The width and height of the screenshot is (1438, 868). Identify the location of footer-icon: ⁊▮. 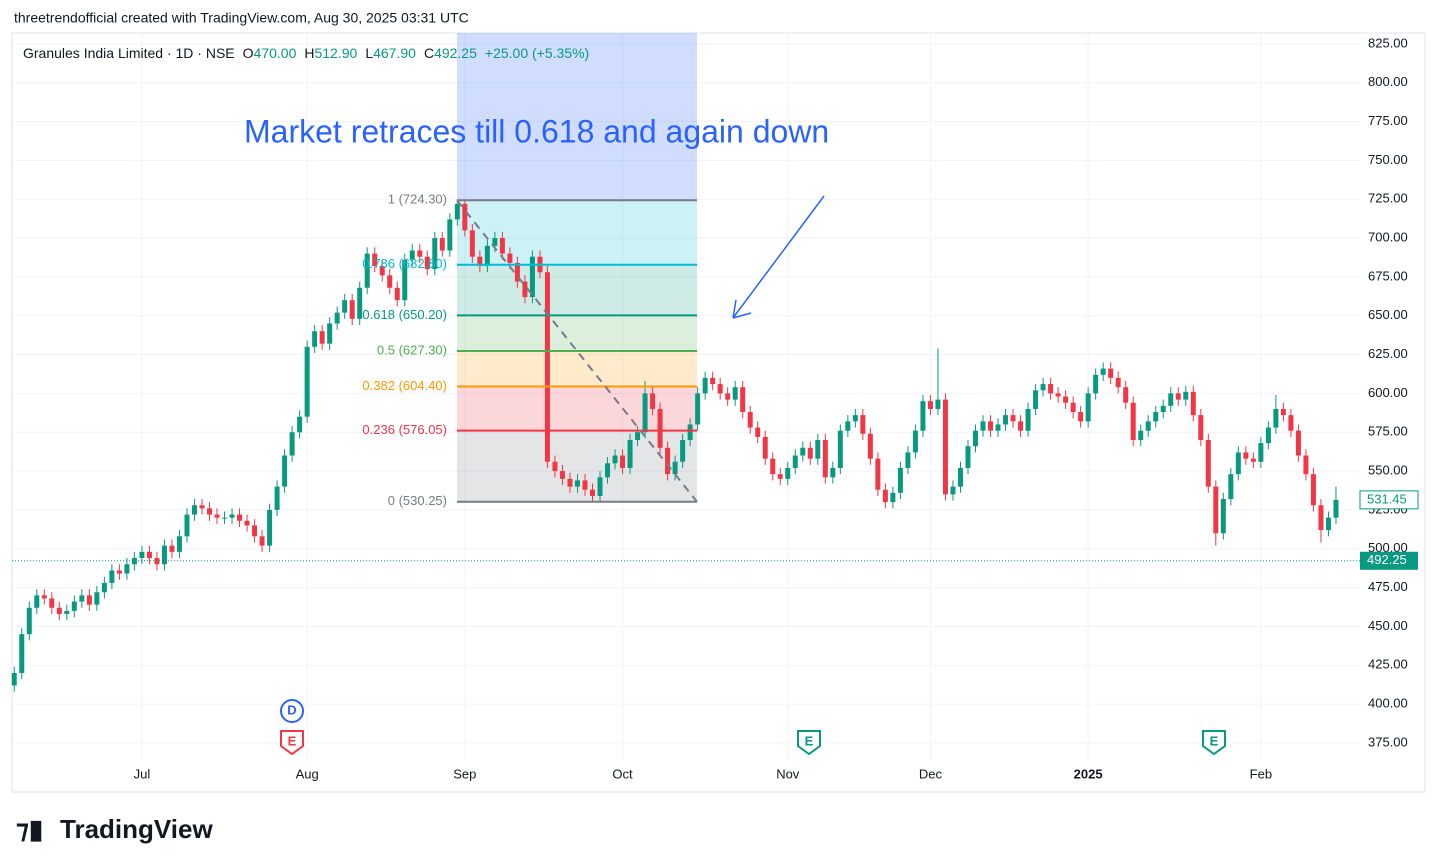
(29, 829).